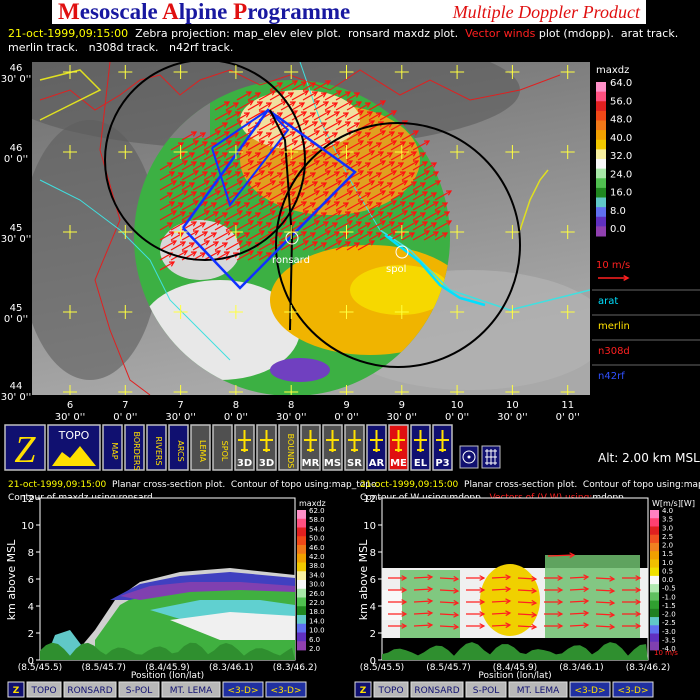  What do you see at coordinates (156, 447) in the screenshot?
I see `toolbar-button: RIVERS` at bounding box center [156, 447].